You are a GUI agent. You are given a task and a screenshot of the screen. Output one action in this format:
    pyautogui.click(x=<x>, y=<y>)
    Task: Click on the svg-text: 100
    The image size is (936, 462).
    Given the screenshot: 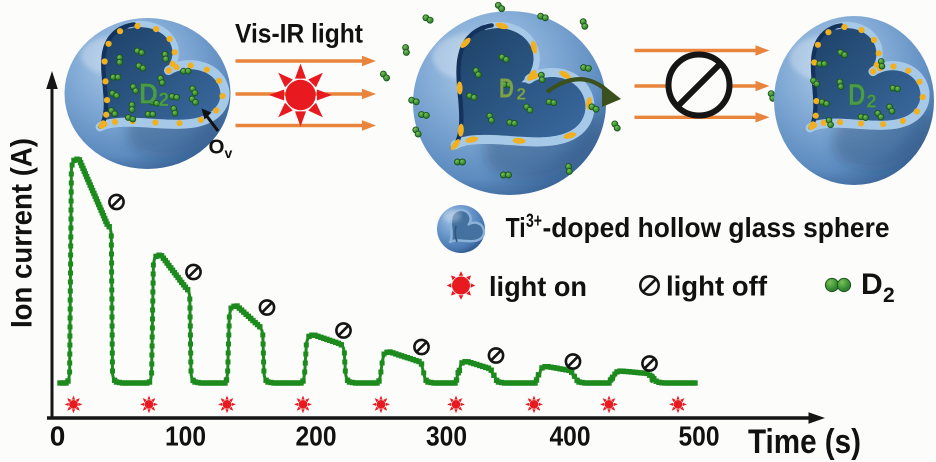 What is the action you would take?
    pyautogui.click(x=185, y=436)
    